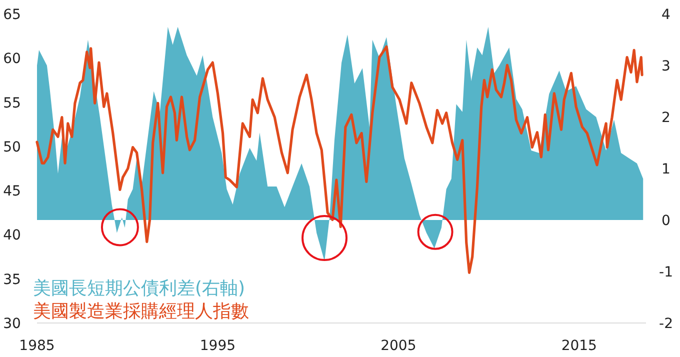 Image resolution: width=680 pixels, height=357 pixels. What do you see at coordinates (666, 221) in the screenshot?
I see `y2-tick-label: 0` at bounding box center [666, 221].